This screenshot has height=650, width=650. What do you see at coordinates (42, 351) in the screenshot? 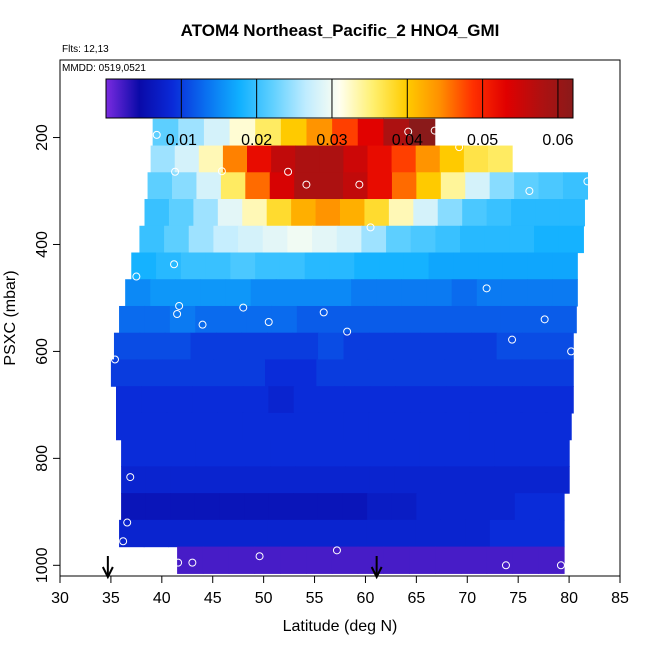
I see `y-tick-label: 600` at bounding box center [42, 351].